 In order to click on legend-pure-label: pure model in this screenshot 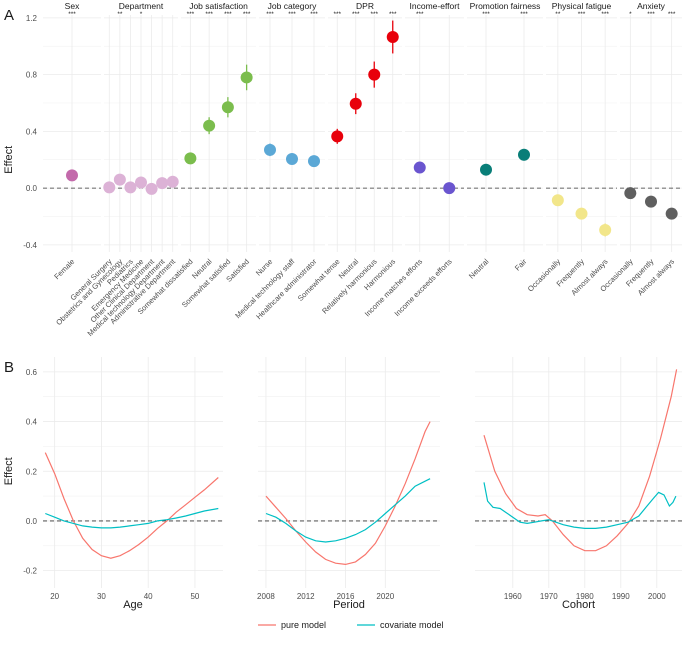, I will do `click(303, 625)`.